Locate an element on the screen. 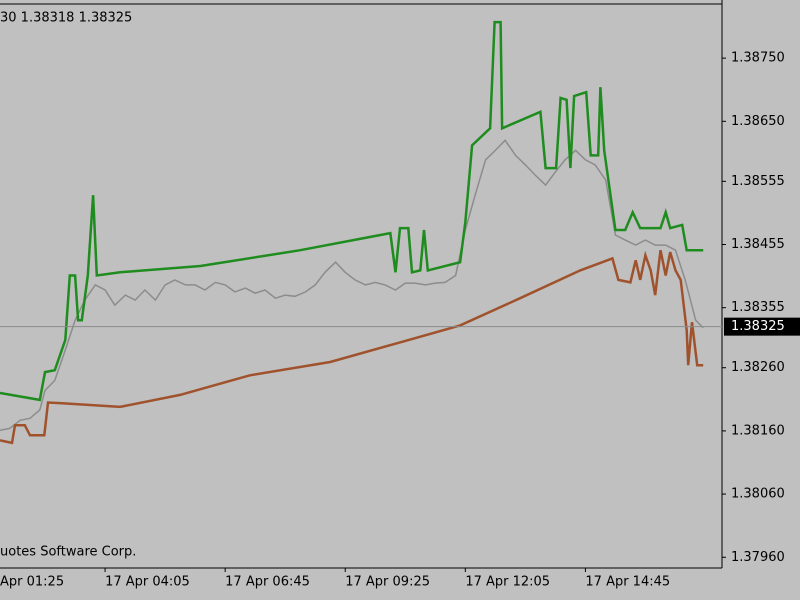  current-price-label: 1.38325 is located at coordinates (758, 326).